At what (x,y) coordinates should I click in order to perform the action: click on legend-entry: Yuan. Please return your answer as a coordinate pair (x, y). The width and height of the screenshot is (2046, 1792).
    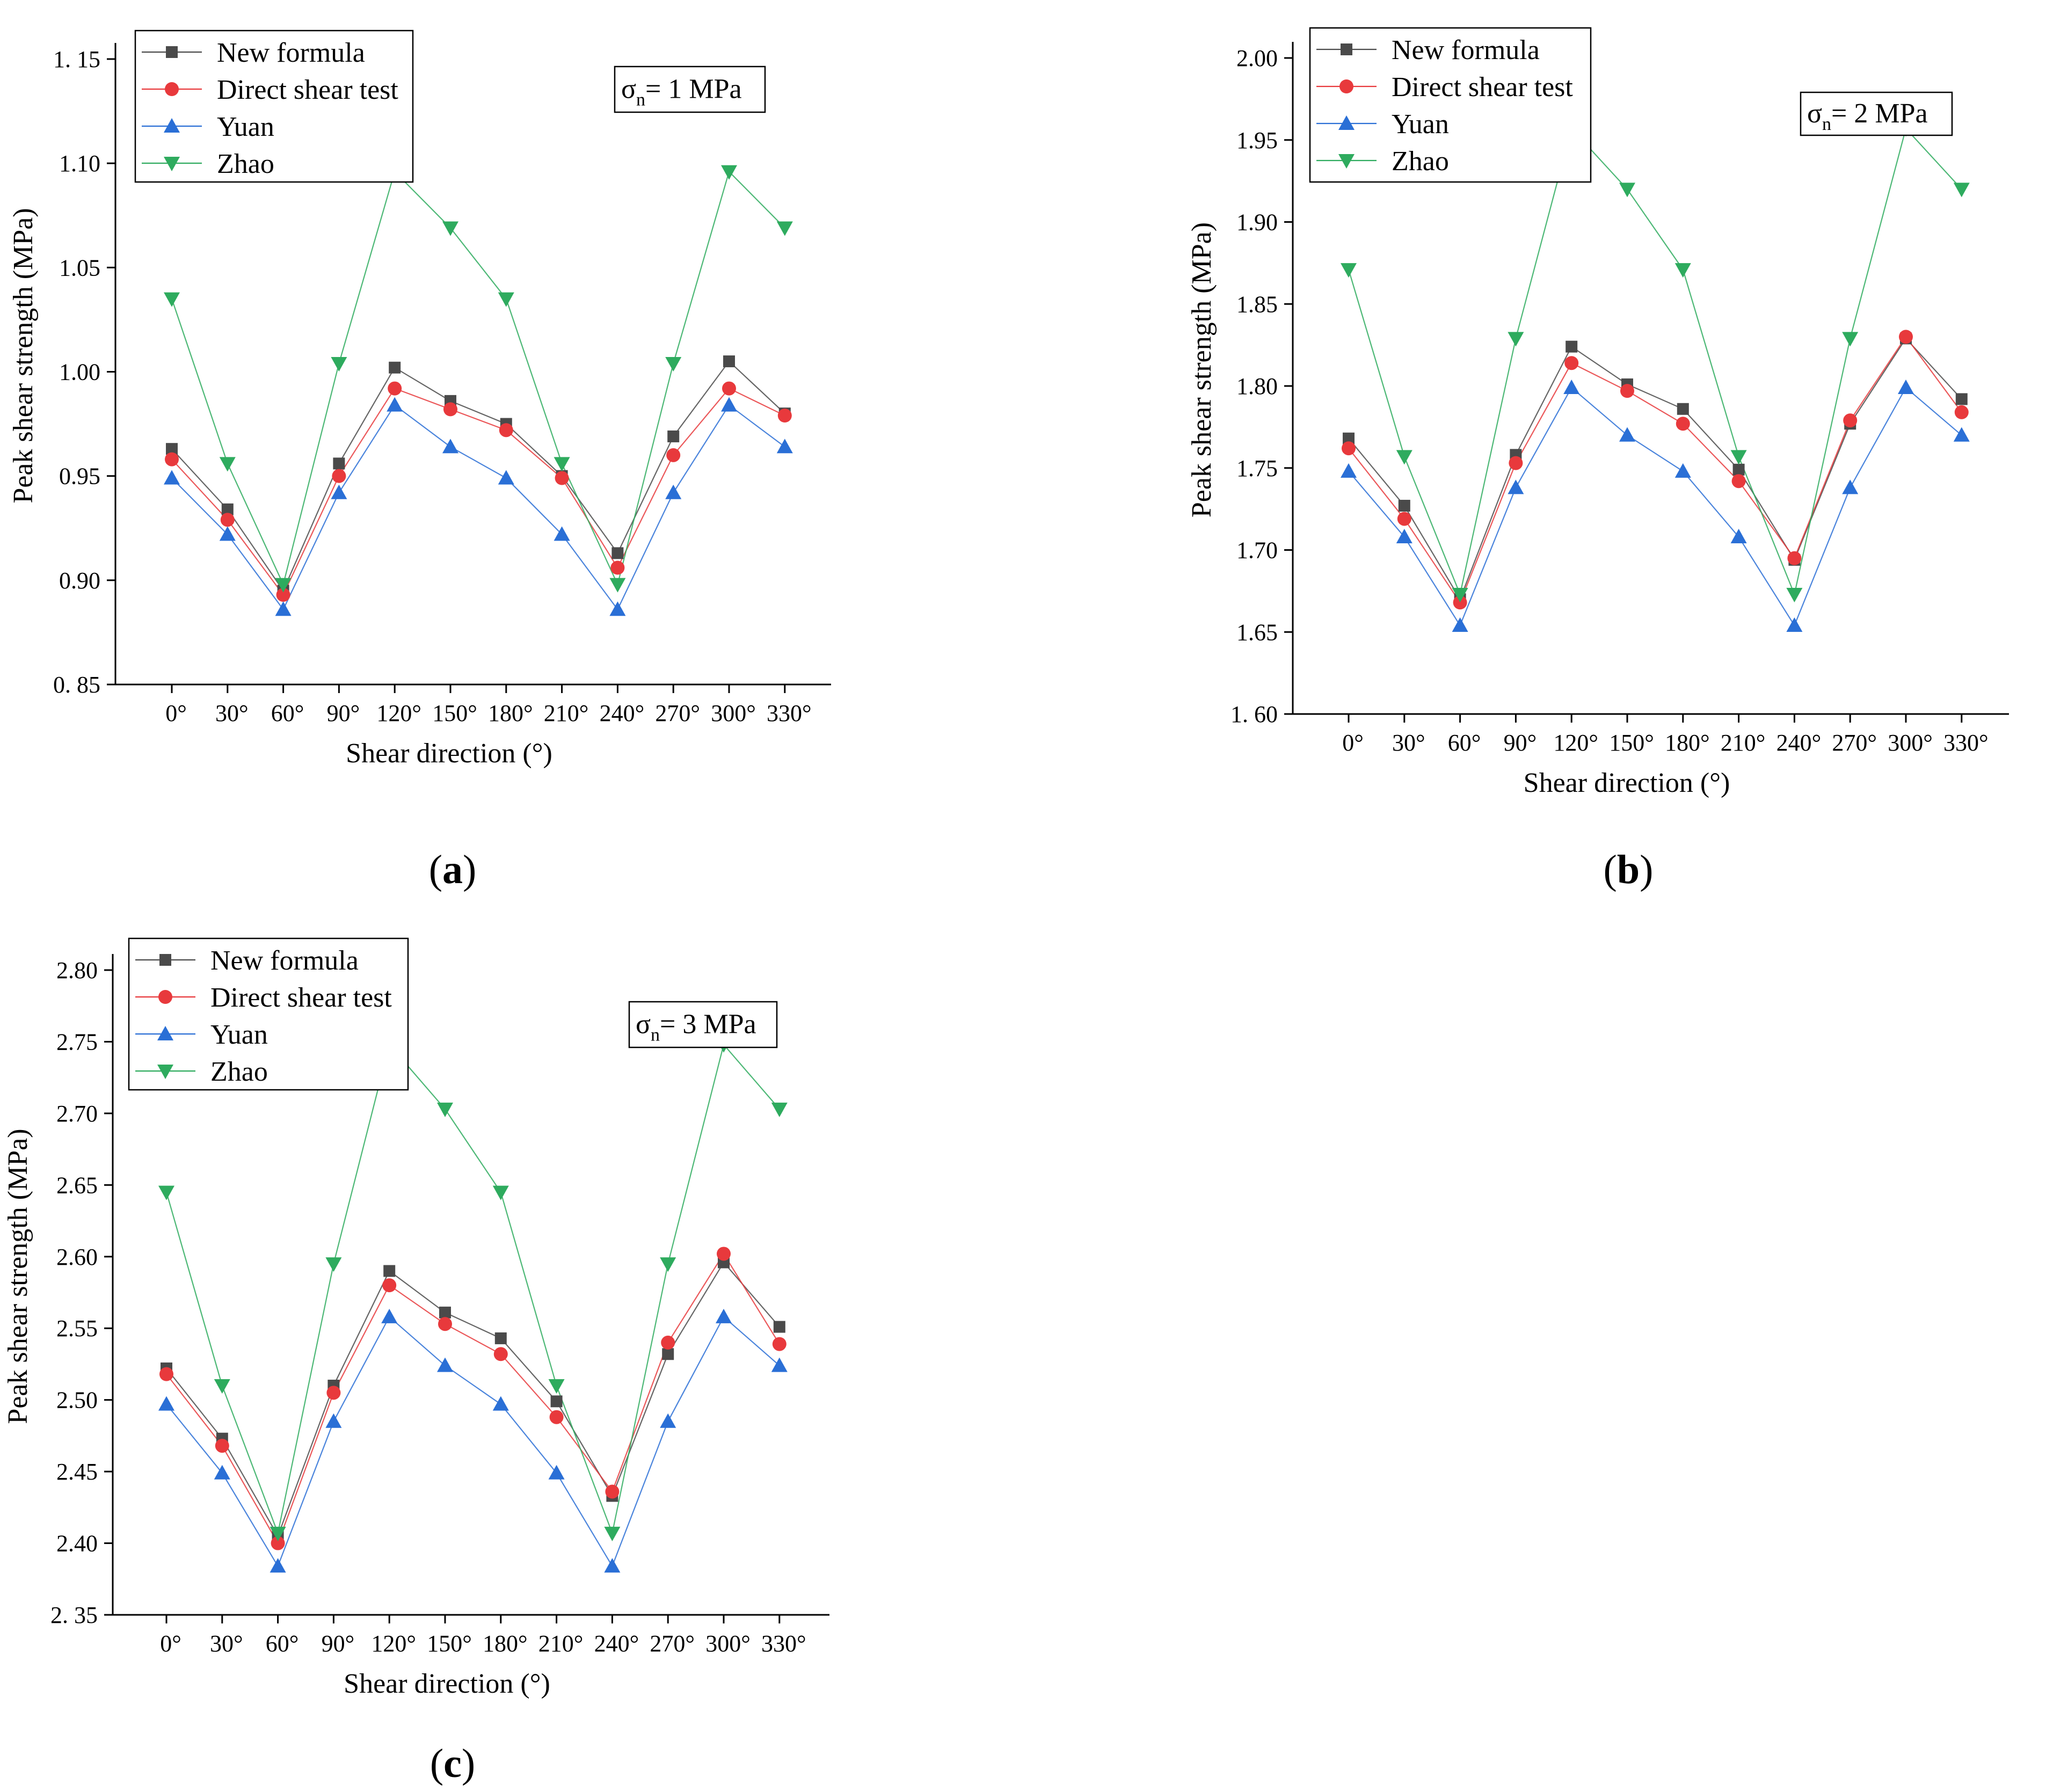
    Looking at the image, I should click on (239, 1034).